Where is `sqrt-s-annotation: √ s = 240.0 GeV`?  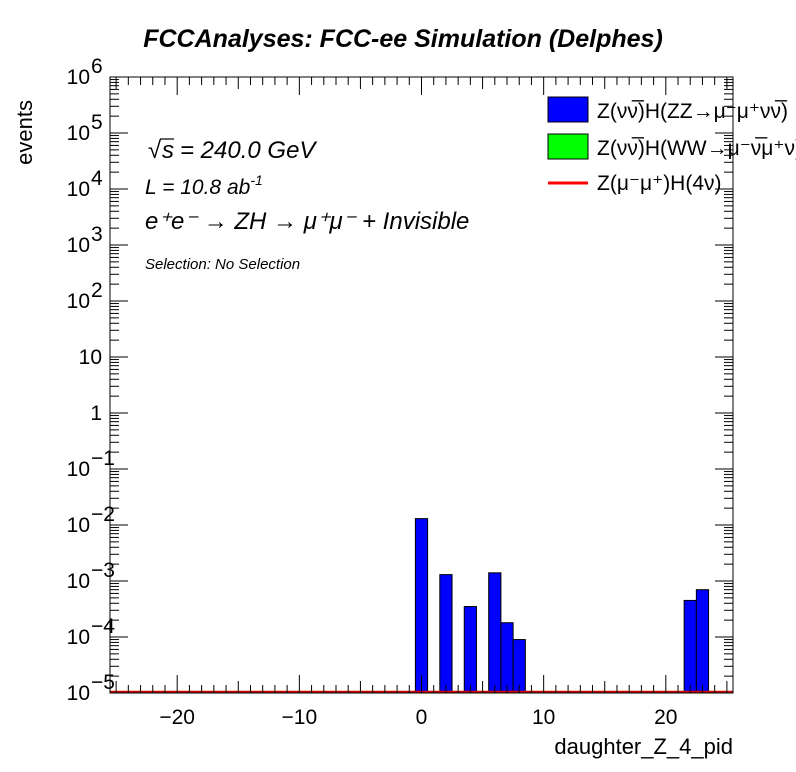 sqrt-s-annotation: √ s = 240.0 GeV is located at coordinates (232, 150).